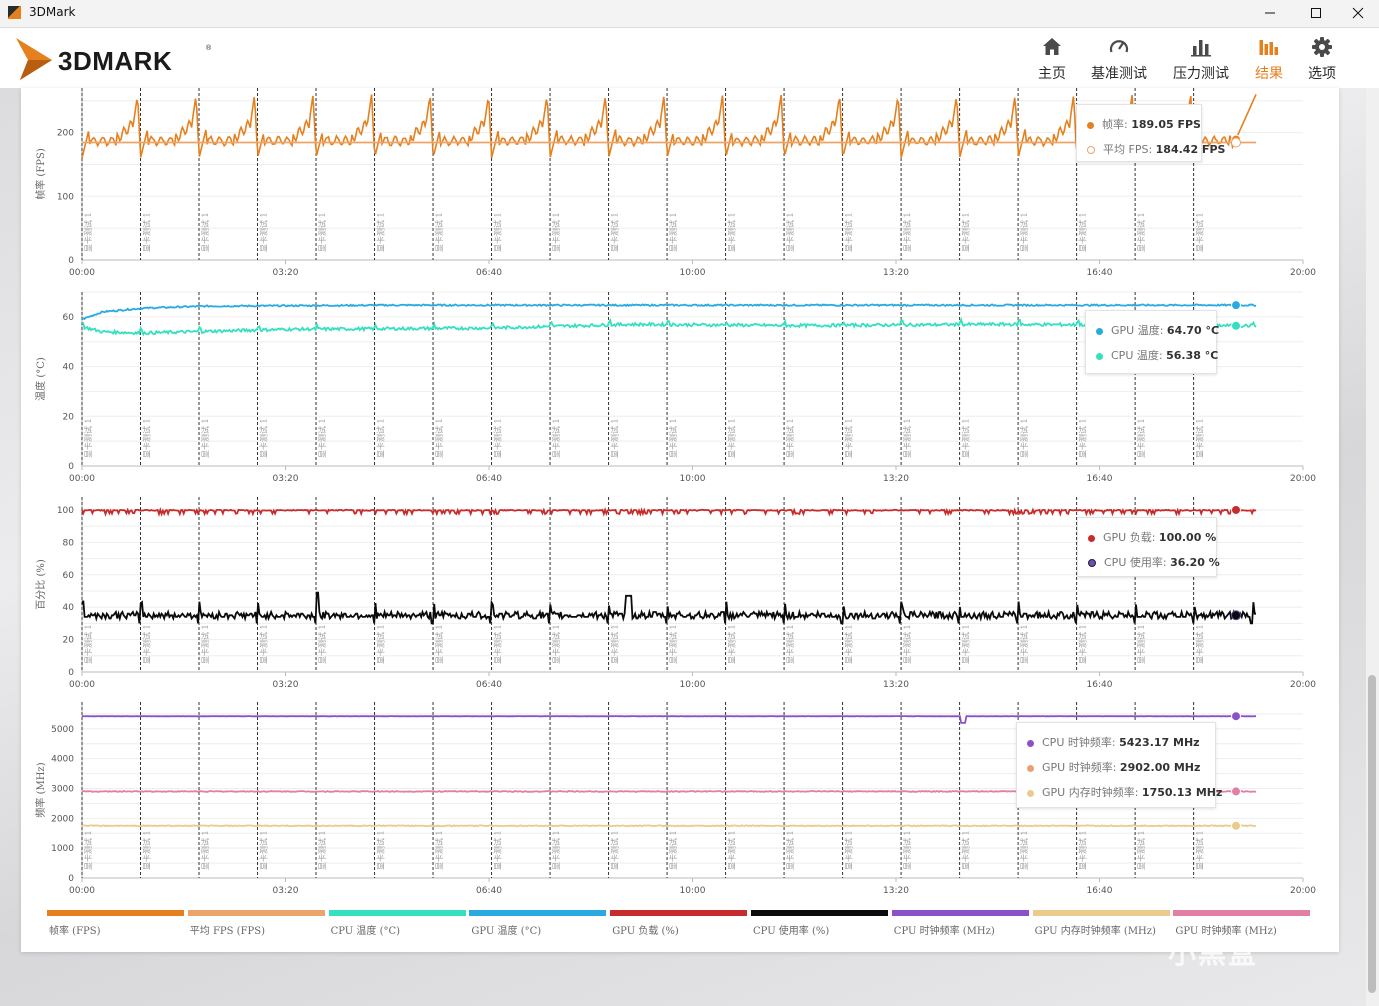 The width and height of the screenshot is (1379, 1006). Describe the element at coordinates (115, 924) in the screenshot. I see `legend-item: 帧率 (FPS)` at that location.